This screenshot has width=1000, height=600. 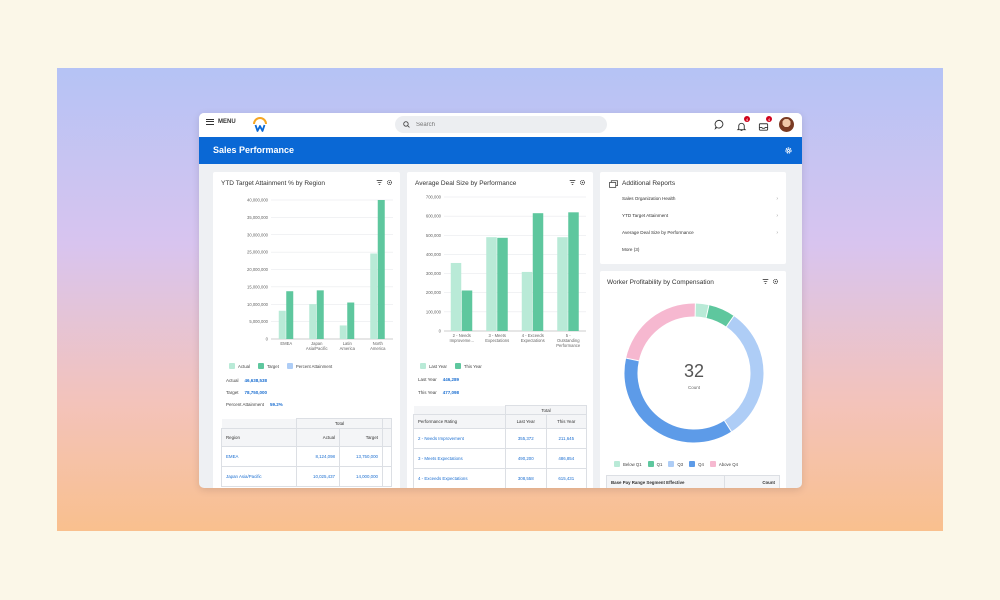 What do you see at coordinates (459, 478) in the screenshot?
I see `table-cell-rating: 4 - Exceeds Expectations` at bounding box center [459, 478].